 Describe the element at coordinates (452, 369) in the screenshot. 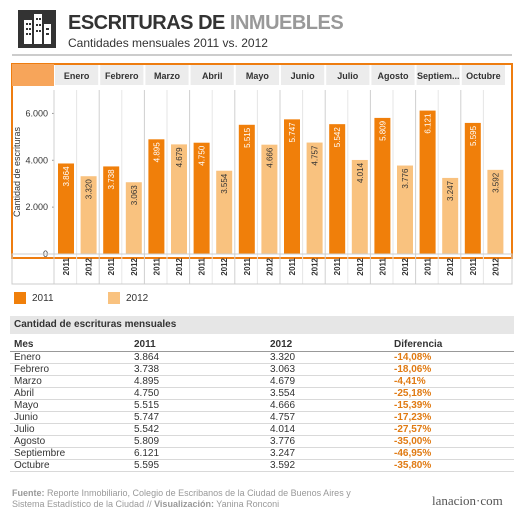

I see `difference-cell: -18,06%` at that location.